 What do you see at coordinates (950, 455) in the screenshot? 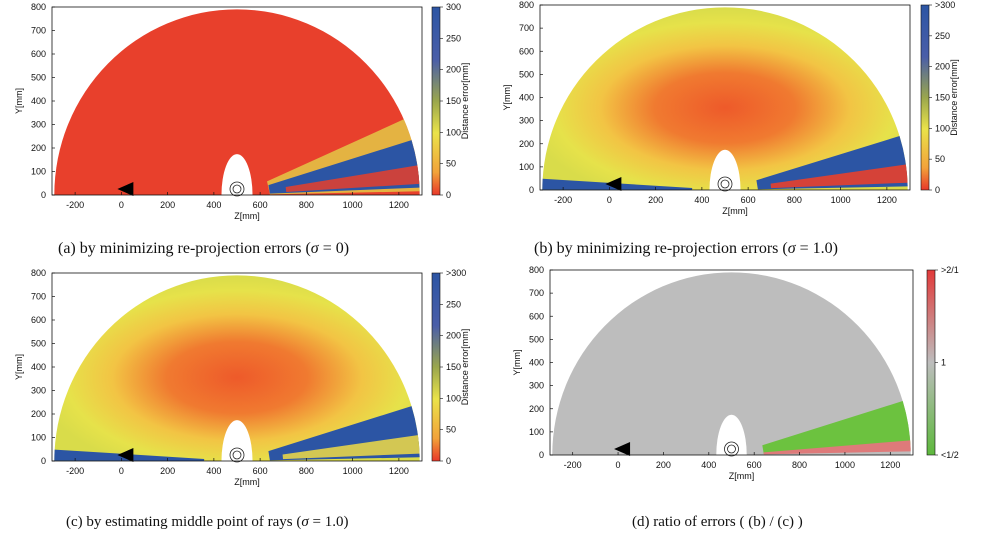
I see `colorbar-tick-label: <1/2` at bounding box center [950, 455].